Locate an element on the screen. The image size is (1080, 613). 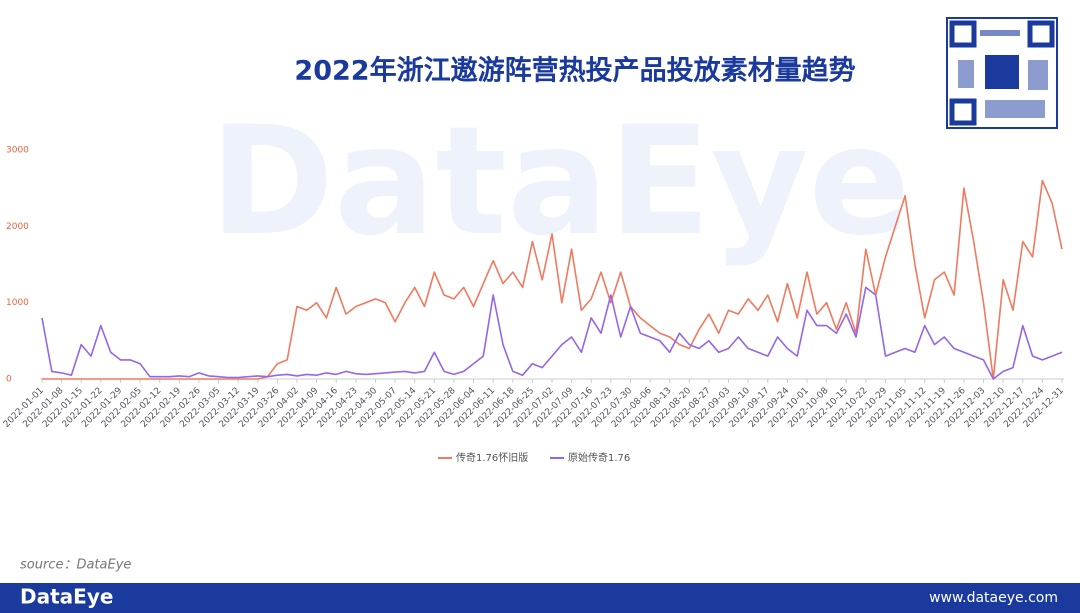
legend-label: 传奇1.76怀旧版 is located at coordinates (492, 457).